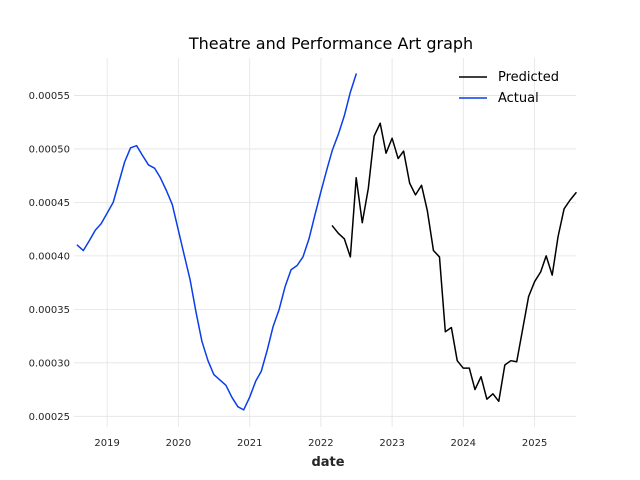 This screenshot has height=480, width=640. What do you see at coordinates (49, 96) in the screenshot?
I see `y-tick-label: 0.00055` at bounding box center [49, 96].